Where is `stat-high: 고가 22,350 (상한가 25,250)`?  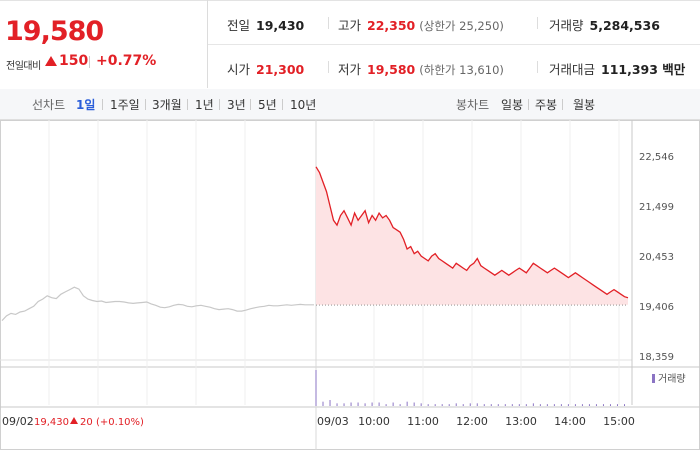
stat-high: 고가 22,350 (상한가 25,250) is located at coordinates (421, 24).